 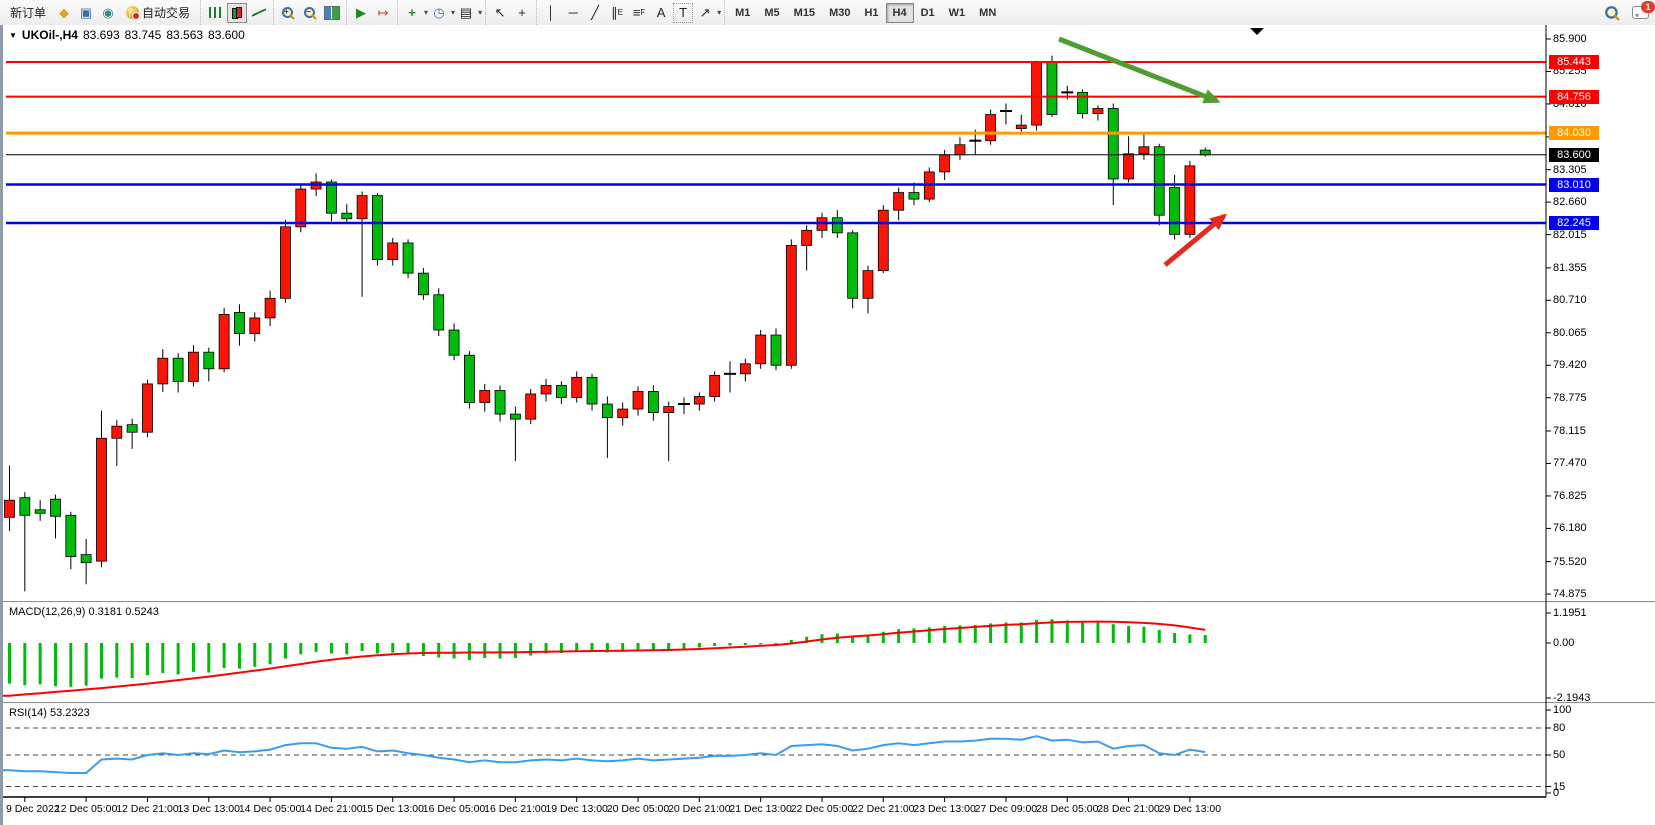 What do you see at coordinates (127, 35) in the screenshot?
I see `chart-title: ▼ UKOil-,H4 83.693 83.745 83.563 83.600` at bounding box center [127, 35].